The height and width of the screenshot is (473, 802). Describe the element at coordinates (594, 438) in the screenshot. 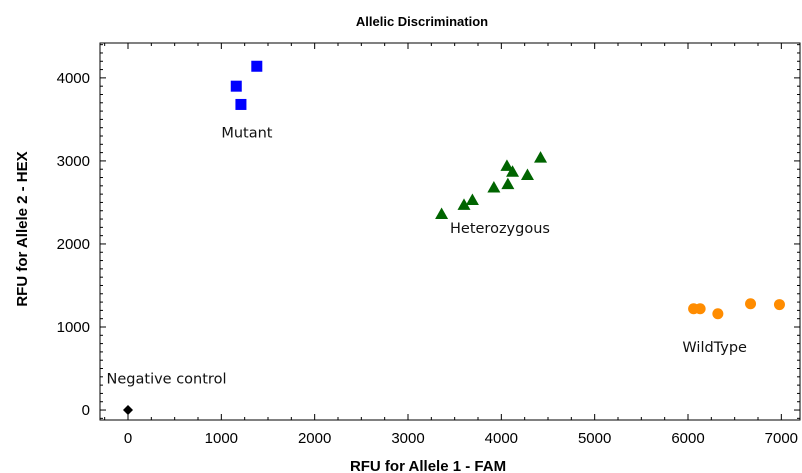

I see `x-tick-label: 5000` at that location.